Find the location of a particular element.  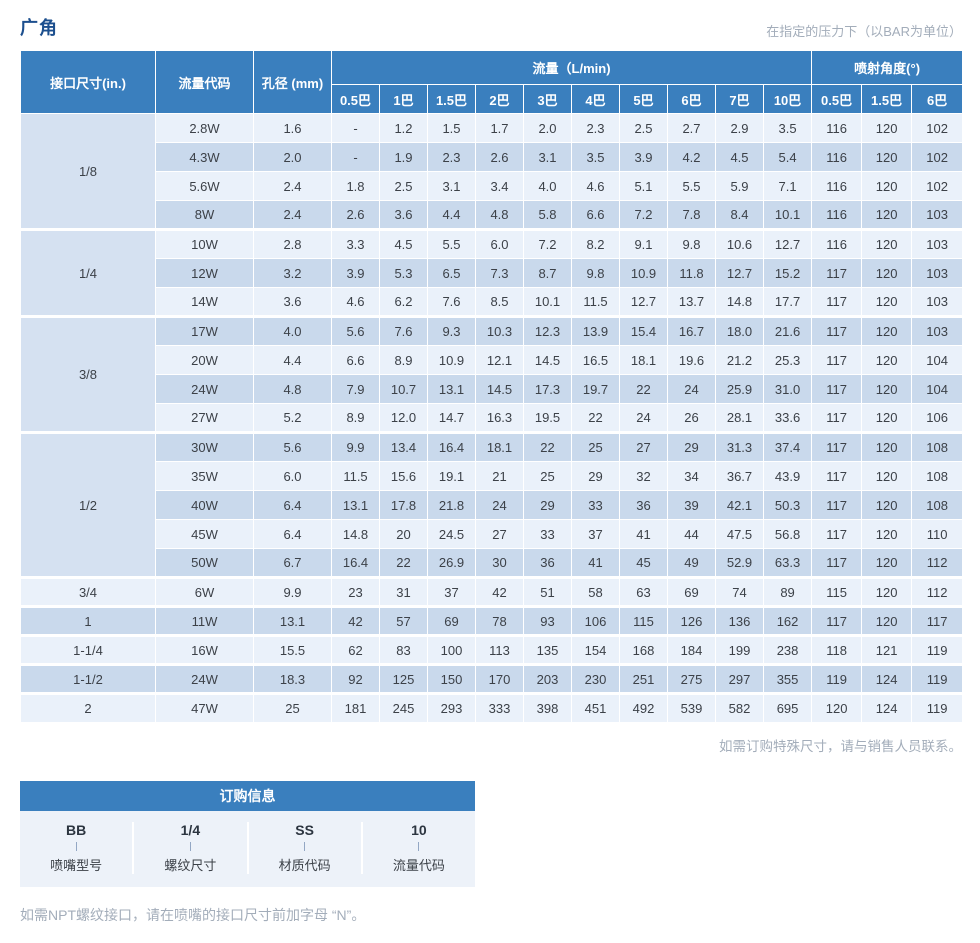

flow-value-cell: 113 is located at coordinates (499, 649).